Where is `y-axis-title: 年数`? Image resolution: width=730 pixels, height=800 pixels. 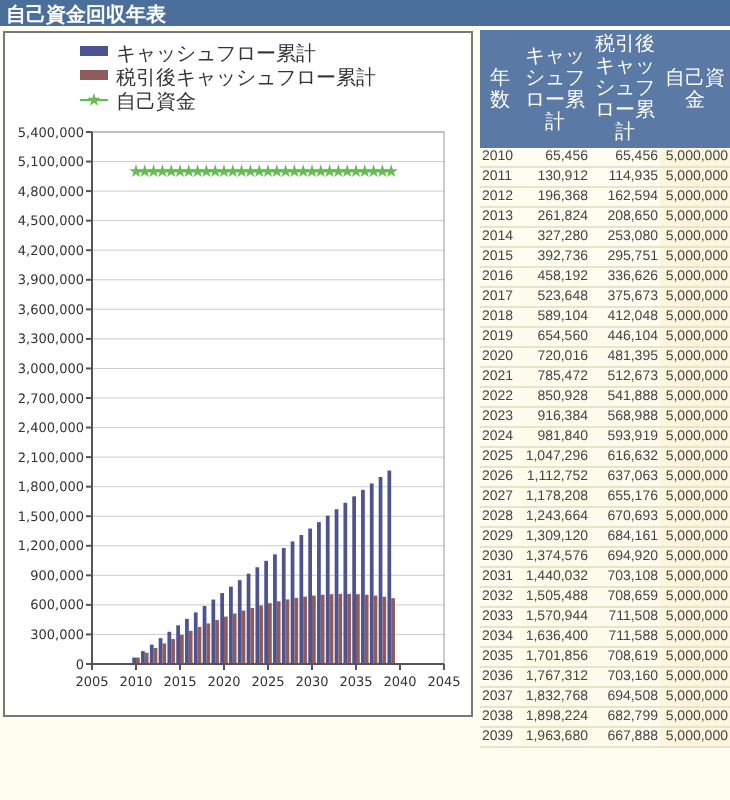
y-axis-title: 年数 is located at coordinates (500, 89).